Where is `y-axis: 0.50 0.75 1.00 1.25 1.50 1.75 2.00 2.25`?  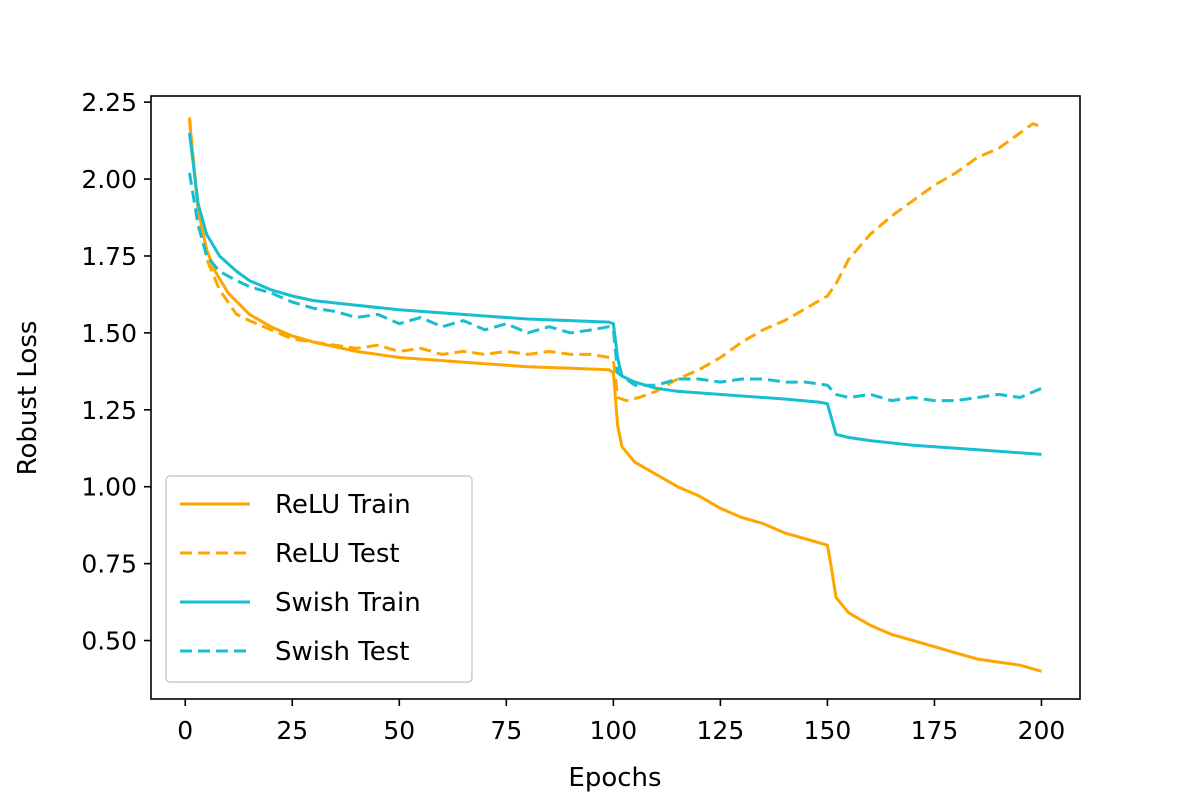 y-axis: 0.50 0.75 1.00 1.25 1.50 1.75 2.00 2.25 is located at coordinates (116, 372).